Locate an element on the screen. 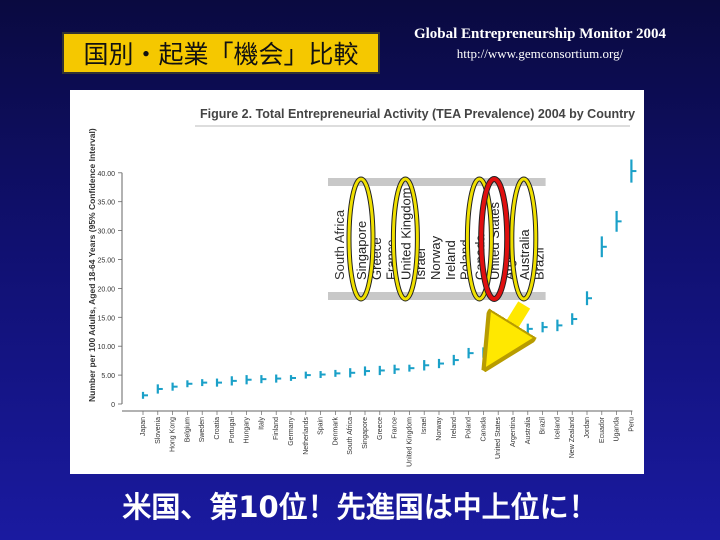  slide-title-box: 国別・起業「機会」比較 is located at coordinates (221, 53).